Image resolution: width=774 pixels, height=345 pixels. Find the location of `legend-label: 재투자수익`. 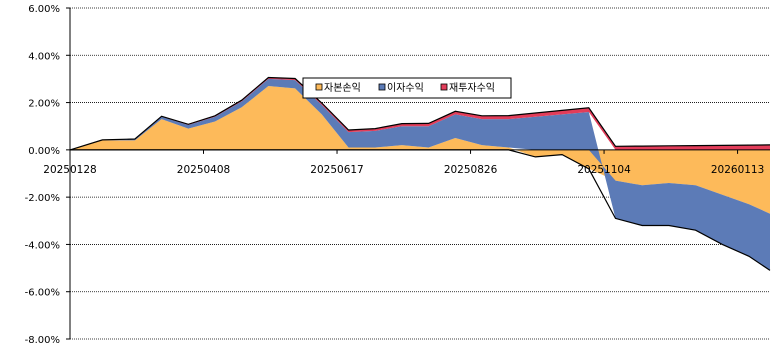

legend-label: 재투자수익 is located at coordinates (472, 88).